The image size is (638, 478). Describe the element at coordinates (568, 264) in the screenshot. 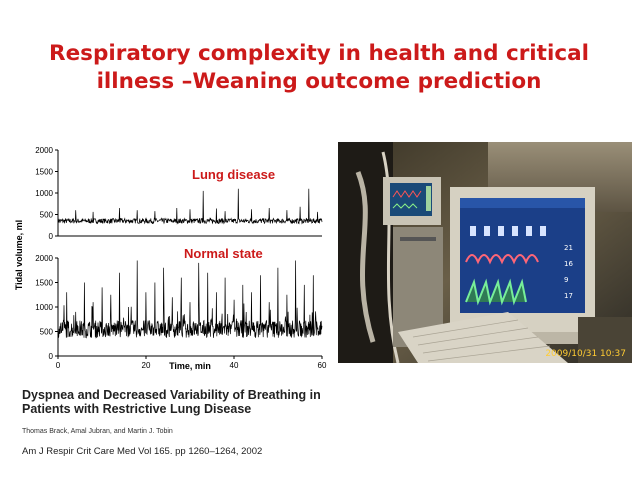

I see `monitor-value: 16` at that location.